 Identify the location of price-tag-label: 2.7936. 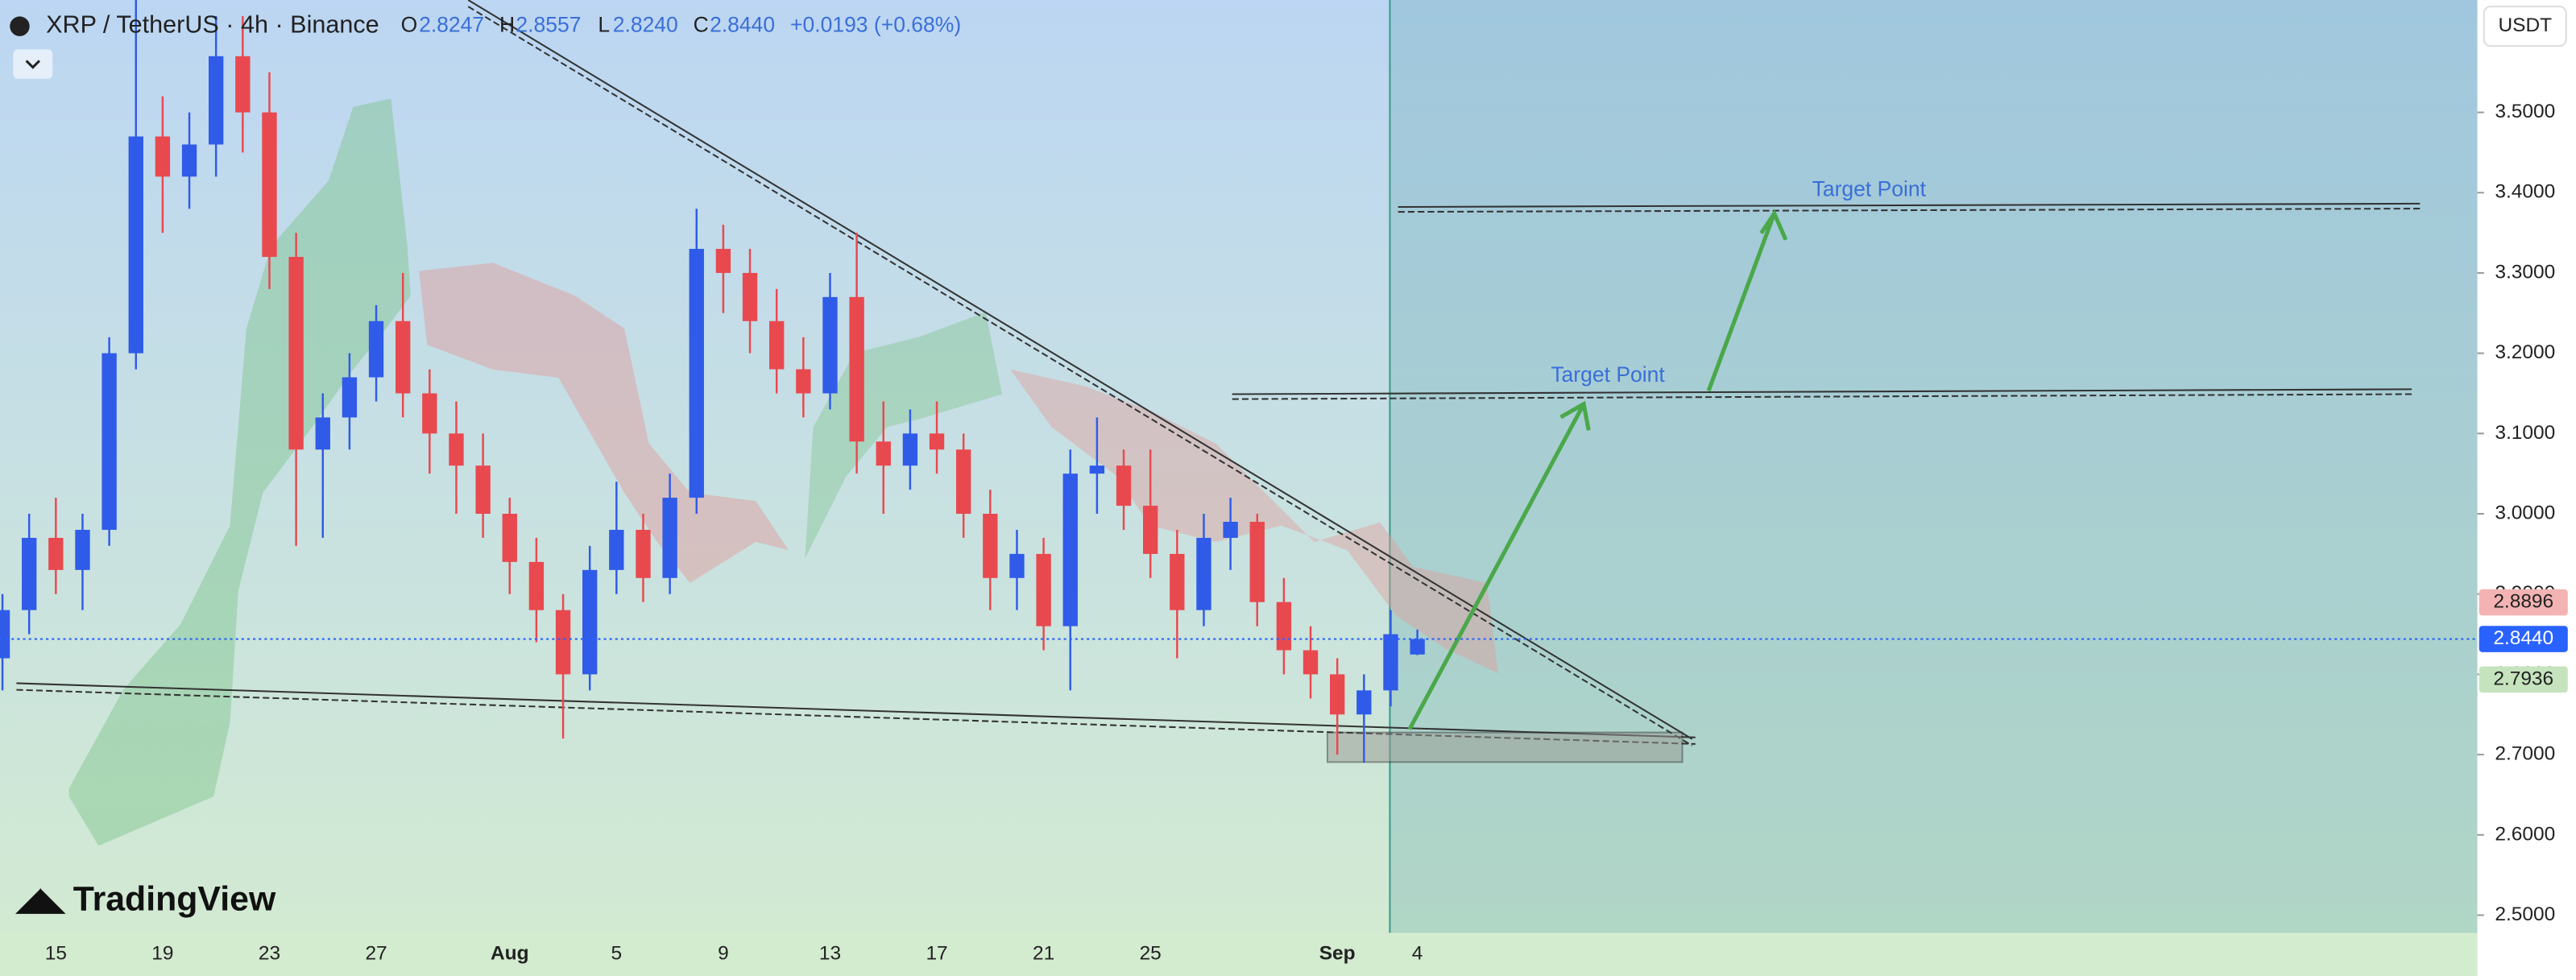
(2523, 678).